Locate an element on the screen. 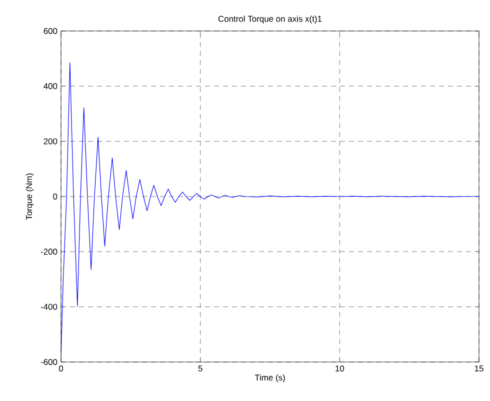 This screenshot has width=490, height=401. y-tick-label: -200 is located at coordinates (49, 251).